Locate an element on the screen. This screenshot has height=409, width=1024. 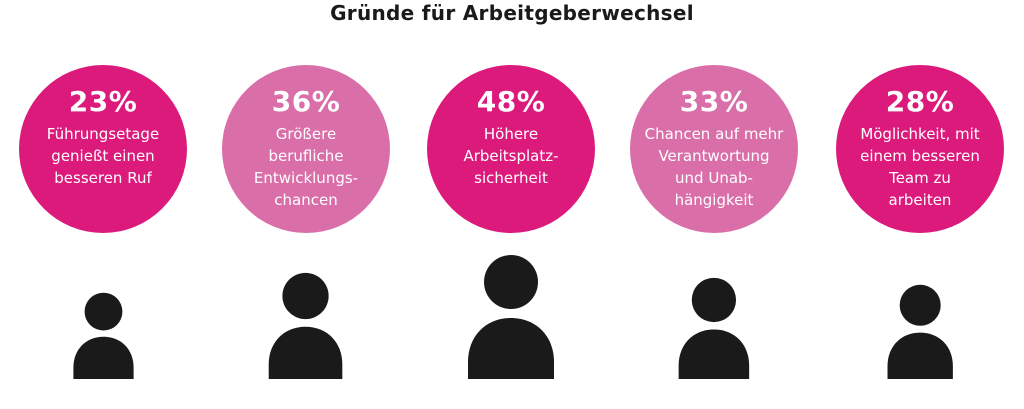
reason-label-line: und Unab- is located at coordinates (714, 178).